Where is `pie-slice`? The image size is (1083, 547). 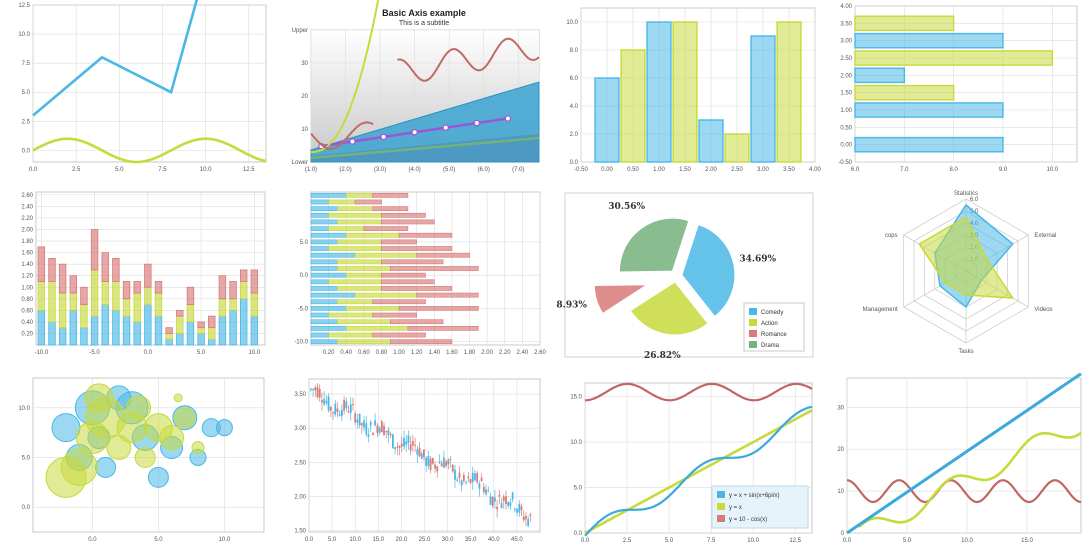 pie-slice is located at coordinates (708, 270).